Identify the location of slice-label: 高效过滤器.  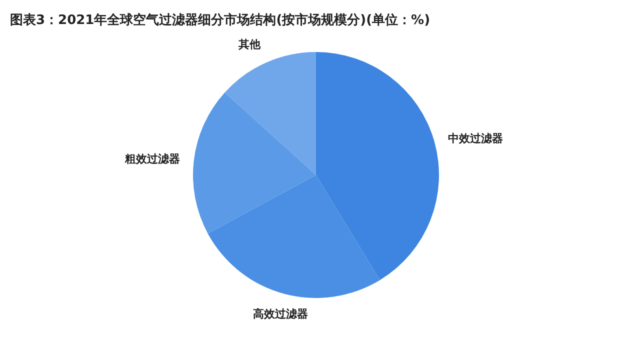
(280, 313).